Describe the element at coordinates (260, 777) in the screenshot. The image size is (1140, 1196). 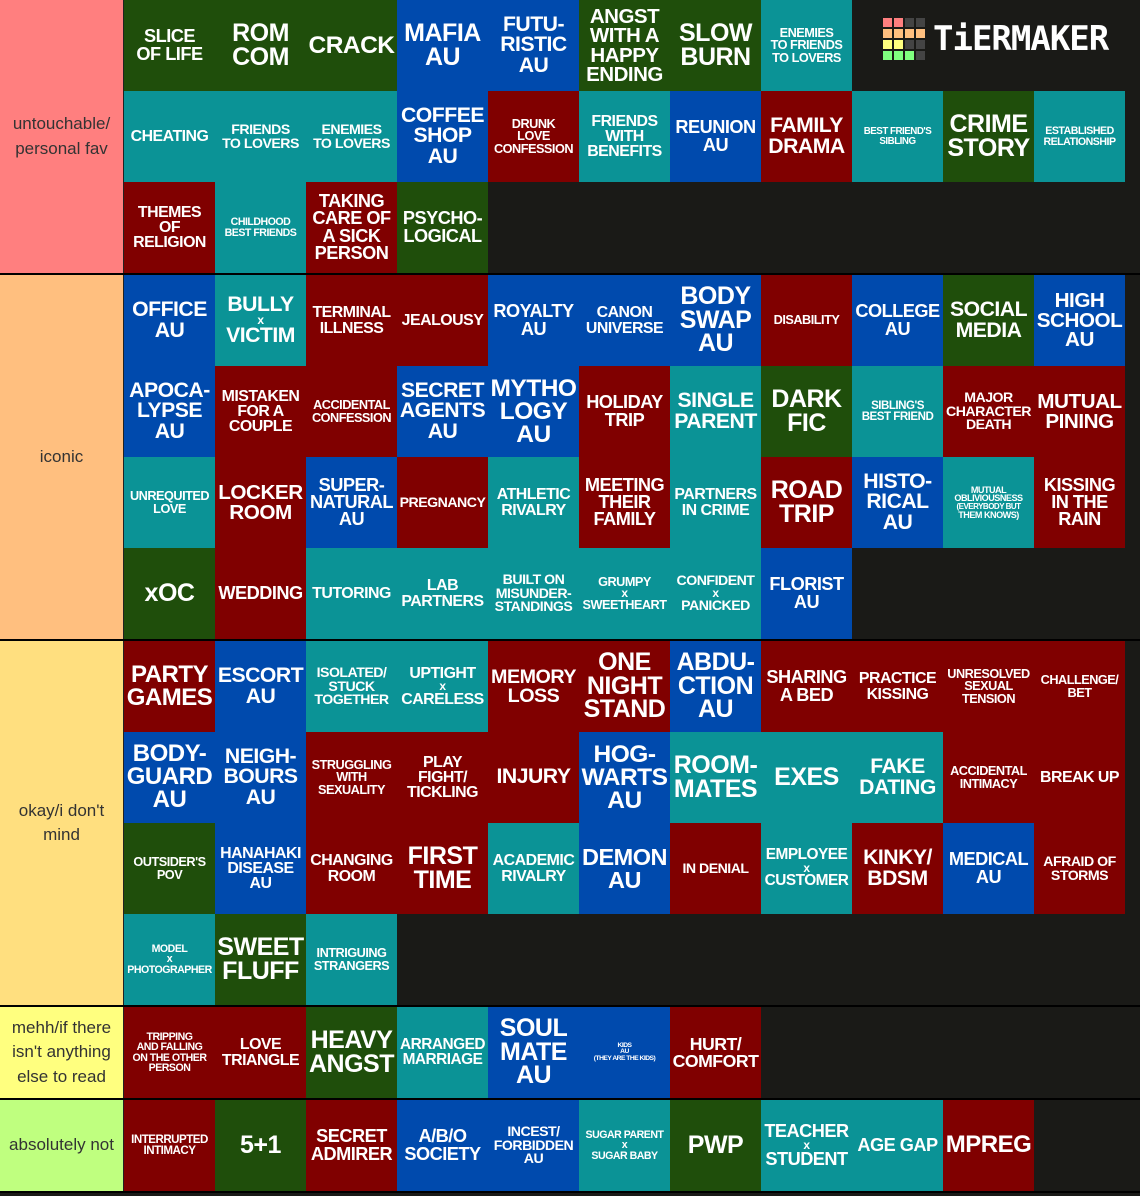
I see `trope-tile: NEIGH- BOURS AU` at that location.